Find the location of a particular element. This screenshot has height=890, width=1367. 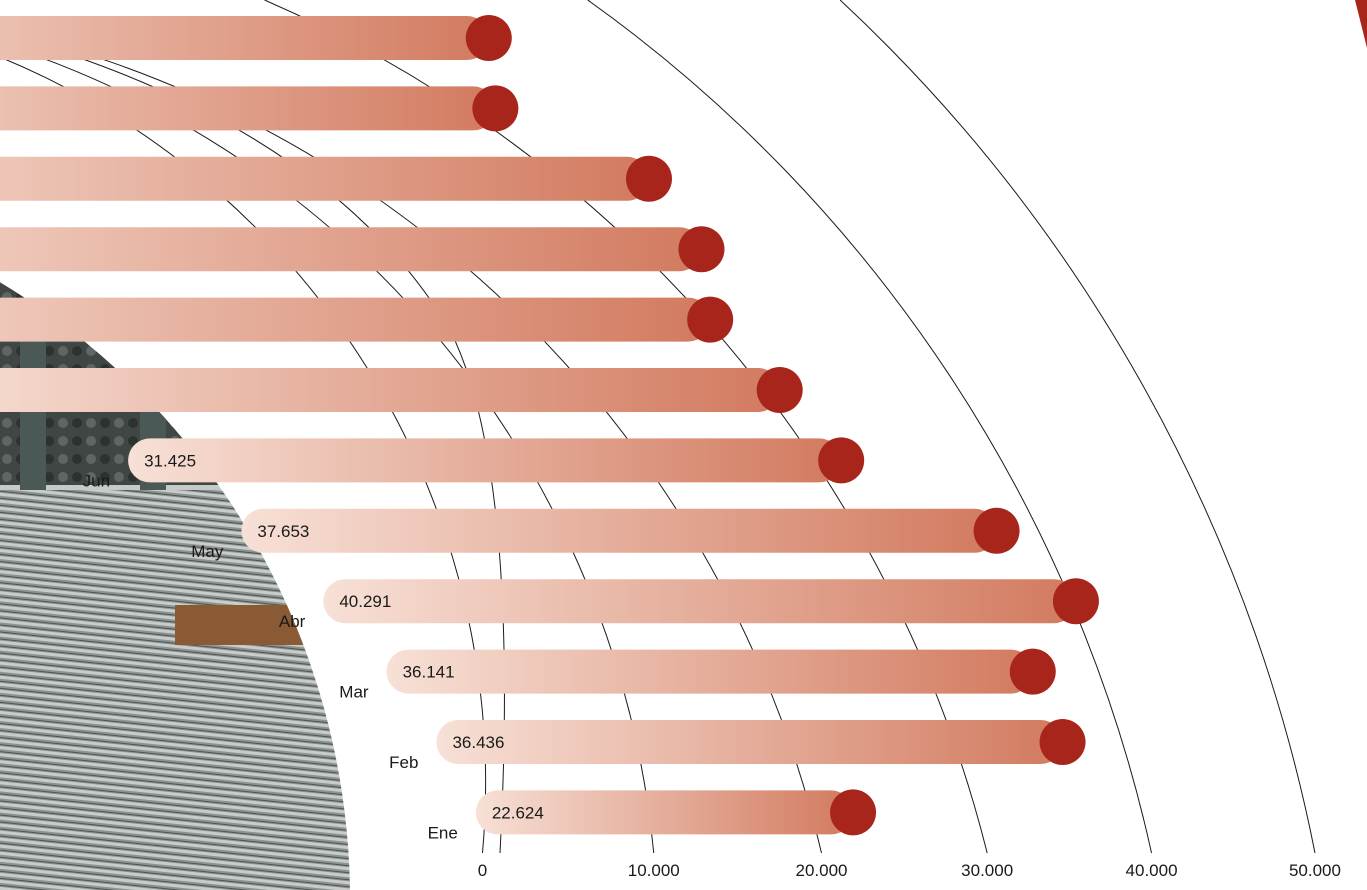

red-corner-shape is located at coordinates (1361, 24).